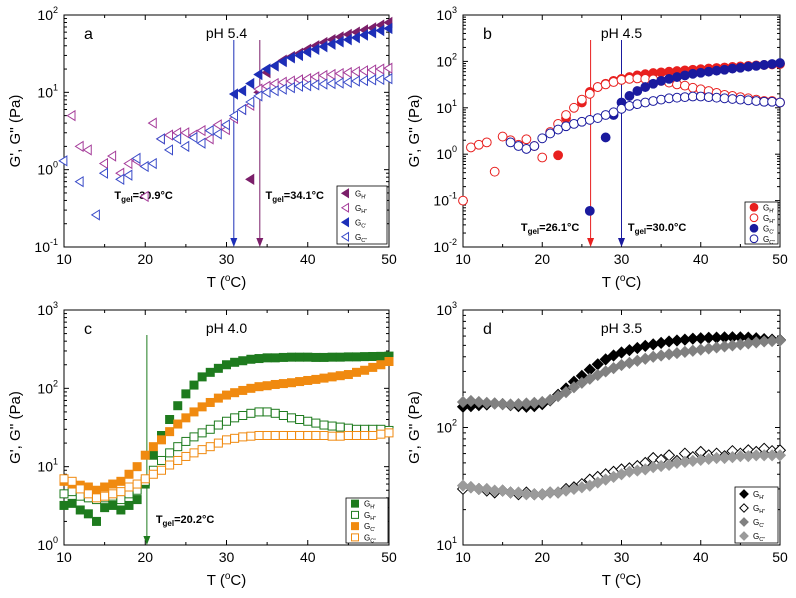 The image size is (796, 598). I want to click on panel-label: c, so click(88, 329).